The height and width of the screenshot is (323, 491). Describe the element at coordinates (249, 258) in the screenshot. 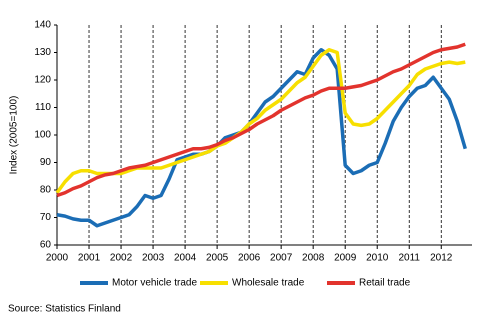

I see `x-tick-label: 2006` at that location.